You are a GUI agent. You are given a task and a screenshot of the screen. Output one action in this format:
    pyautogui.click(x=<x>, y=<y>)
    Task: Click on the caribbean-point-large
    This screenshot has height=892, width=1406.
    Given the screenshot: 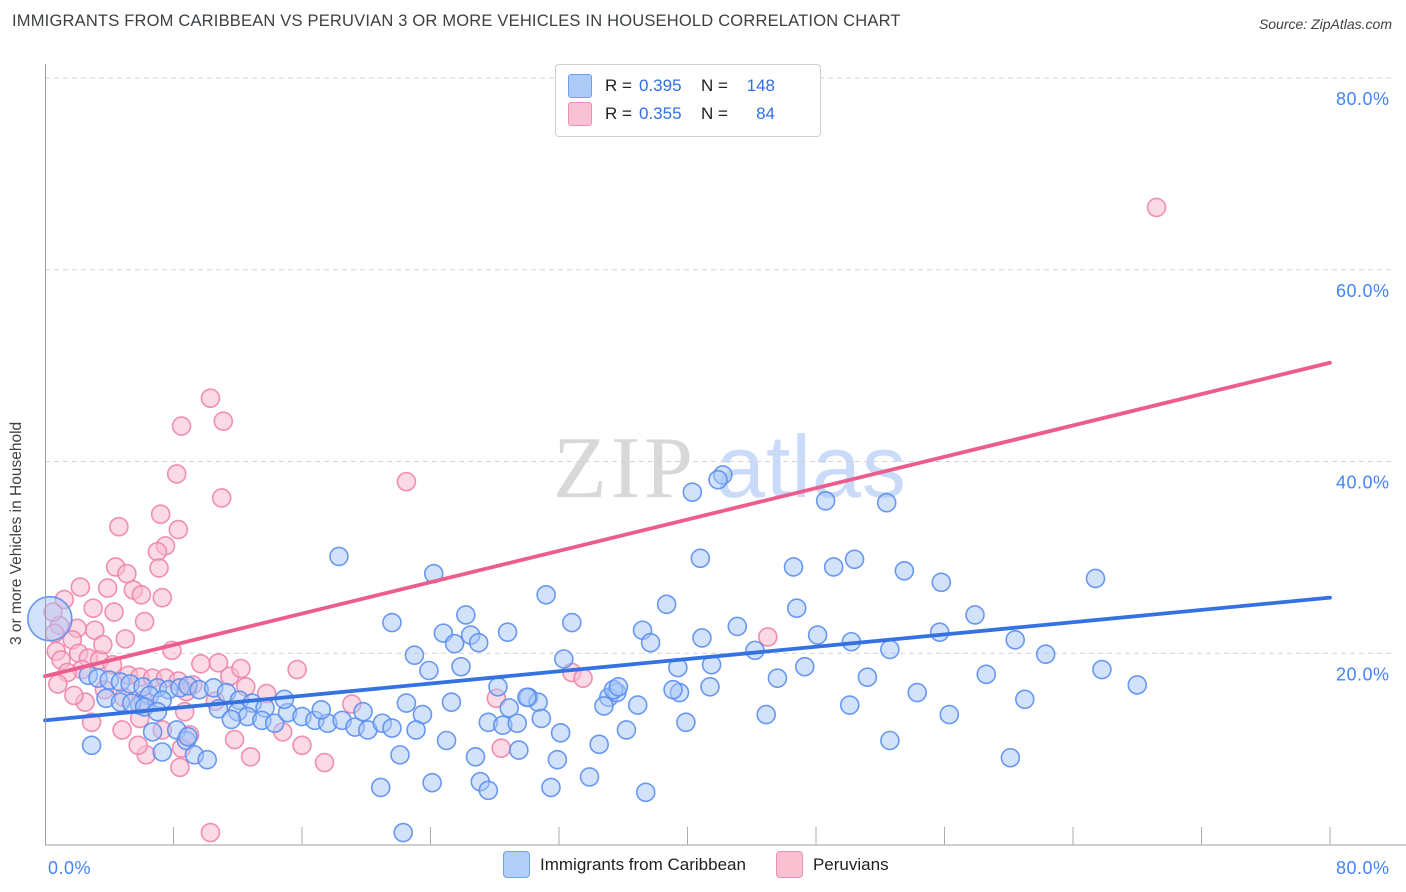 What is the action you would take?
    pyautogui.click(x=50, y=618)
    